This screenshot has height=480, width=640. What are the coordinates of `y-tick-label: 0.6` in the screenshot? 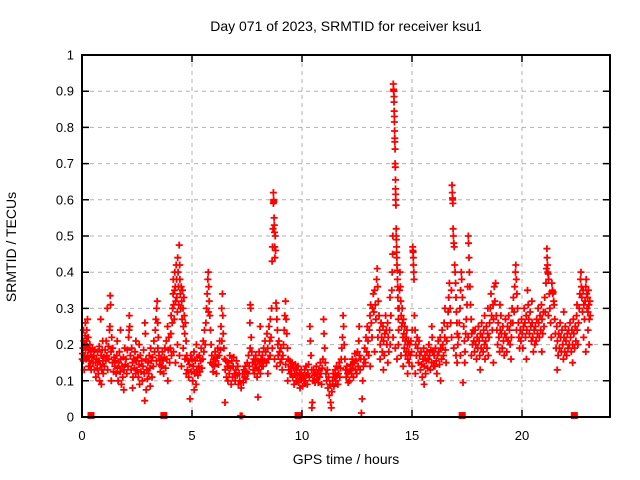 It's located at (65, 199).